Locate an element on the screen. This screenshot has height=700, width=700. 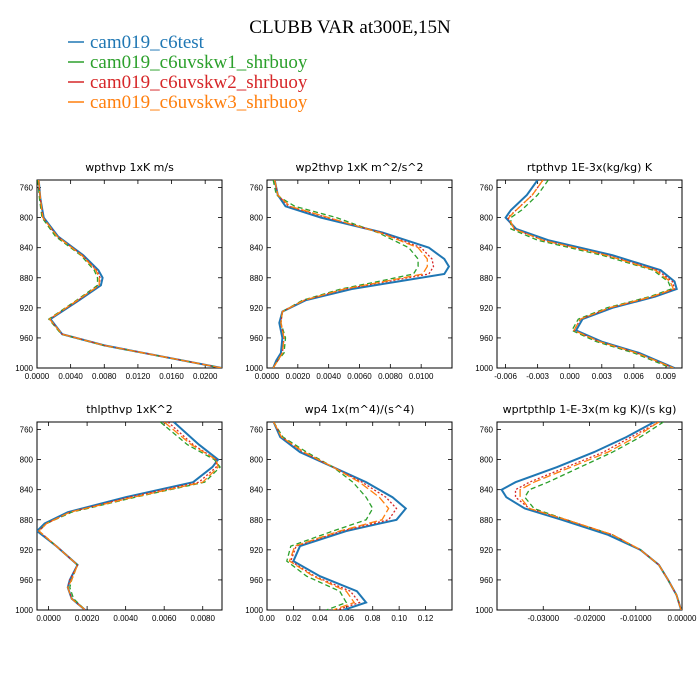
x-tick-label: 0.0200 is located at coordinates (205, 376).